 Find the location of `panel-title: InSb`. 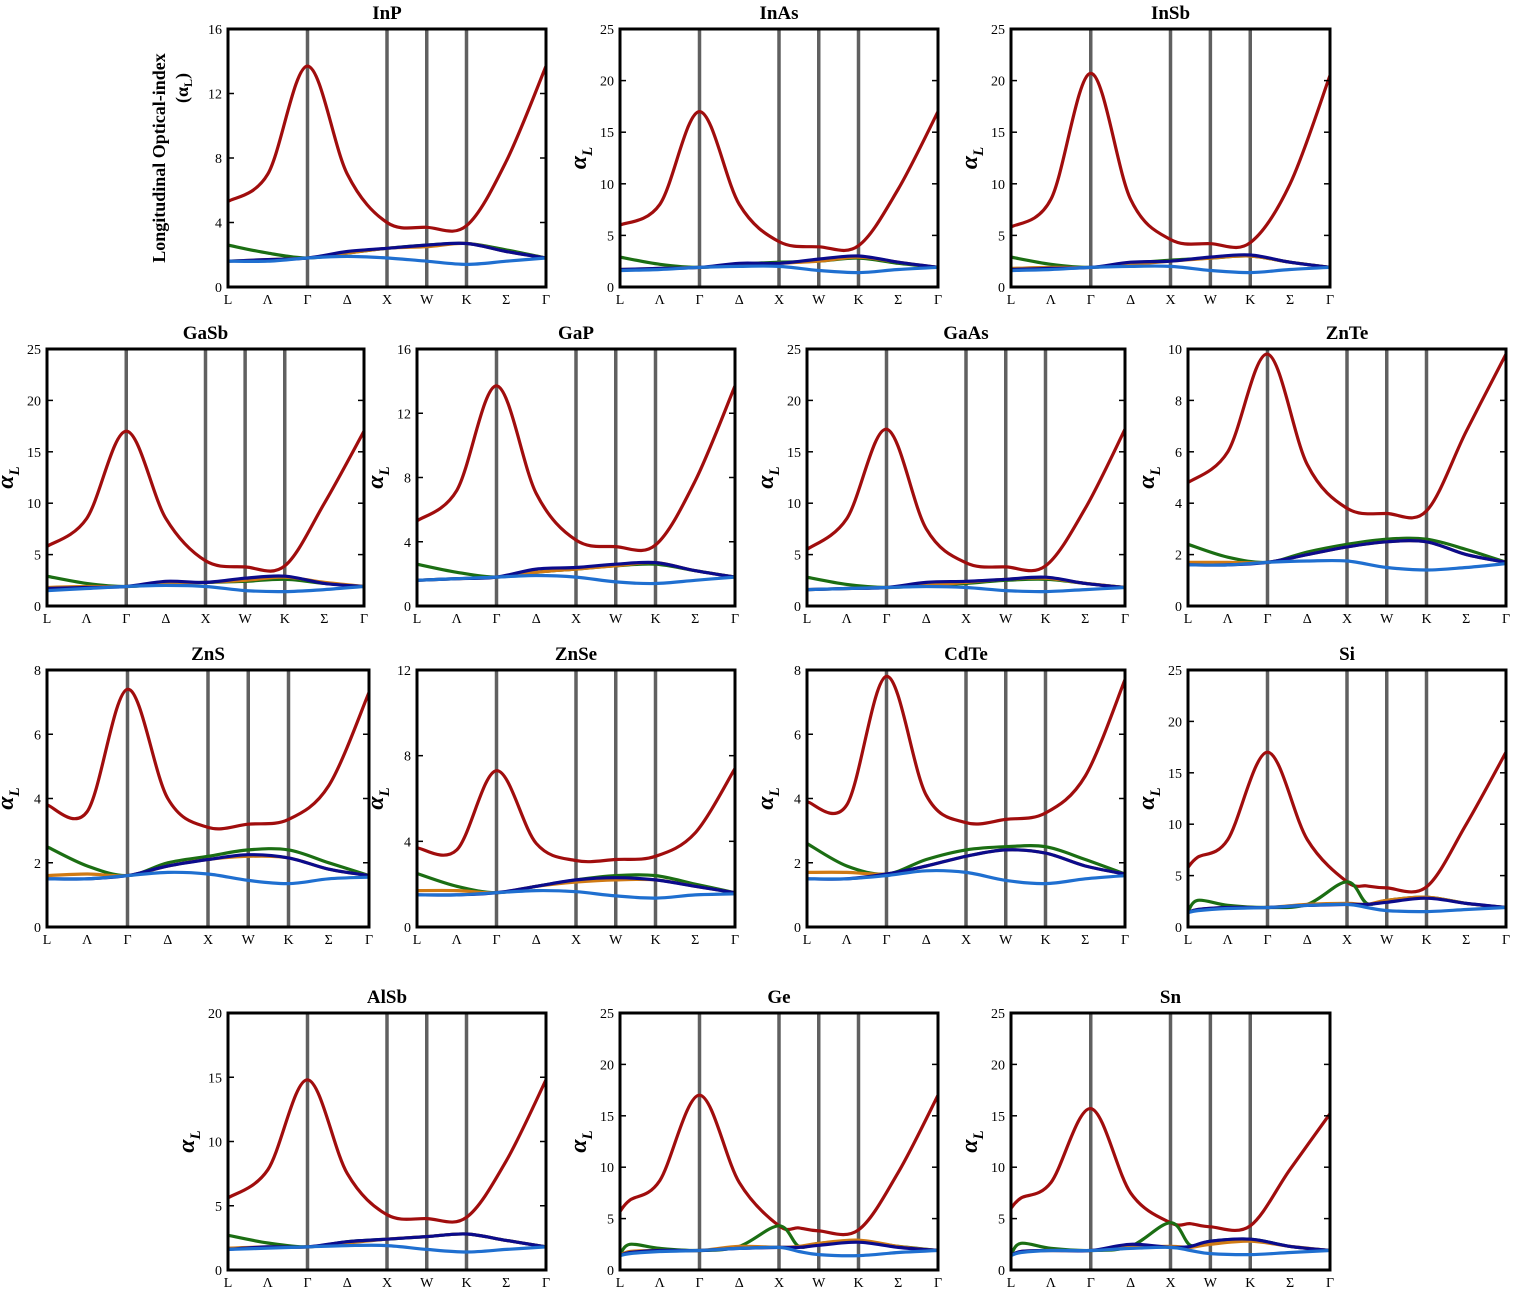

panel-title: InSb is located at coordinates (1170, 13).